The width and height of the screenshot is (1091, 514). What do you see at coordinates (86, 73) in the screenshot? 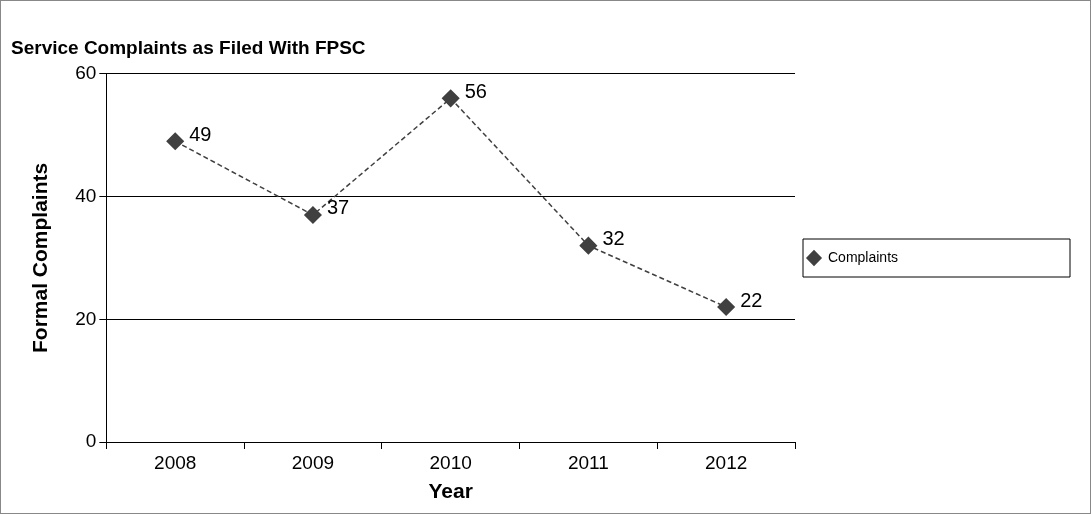
I see `y-tick-label: 60` at bounding box center [86, 73].